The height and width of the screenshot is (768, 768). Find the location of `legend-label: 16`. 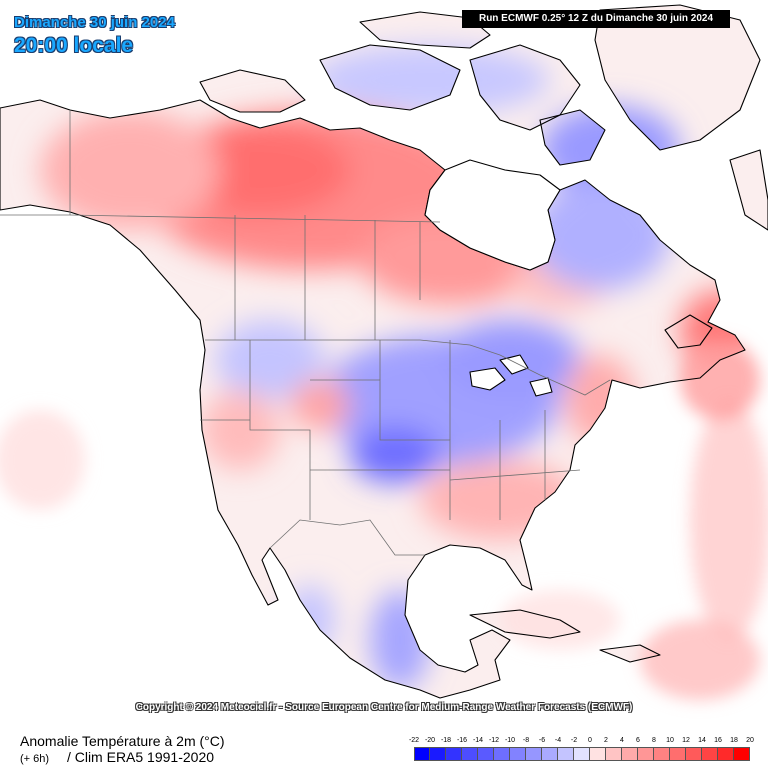

legend-label: 16 is located at coordinates (718, 740).